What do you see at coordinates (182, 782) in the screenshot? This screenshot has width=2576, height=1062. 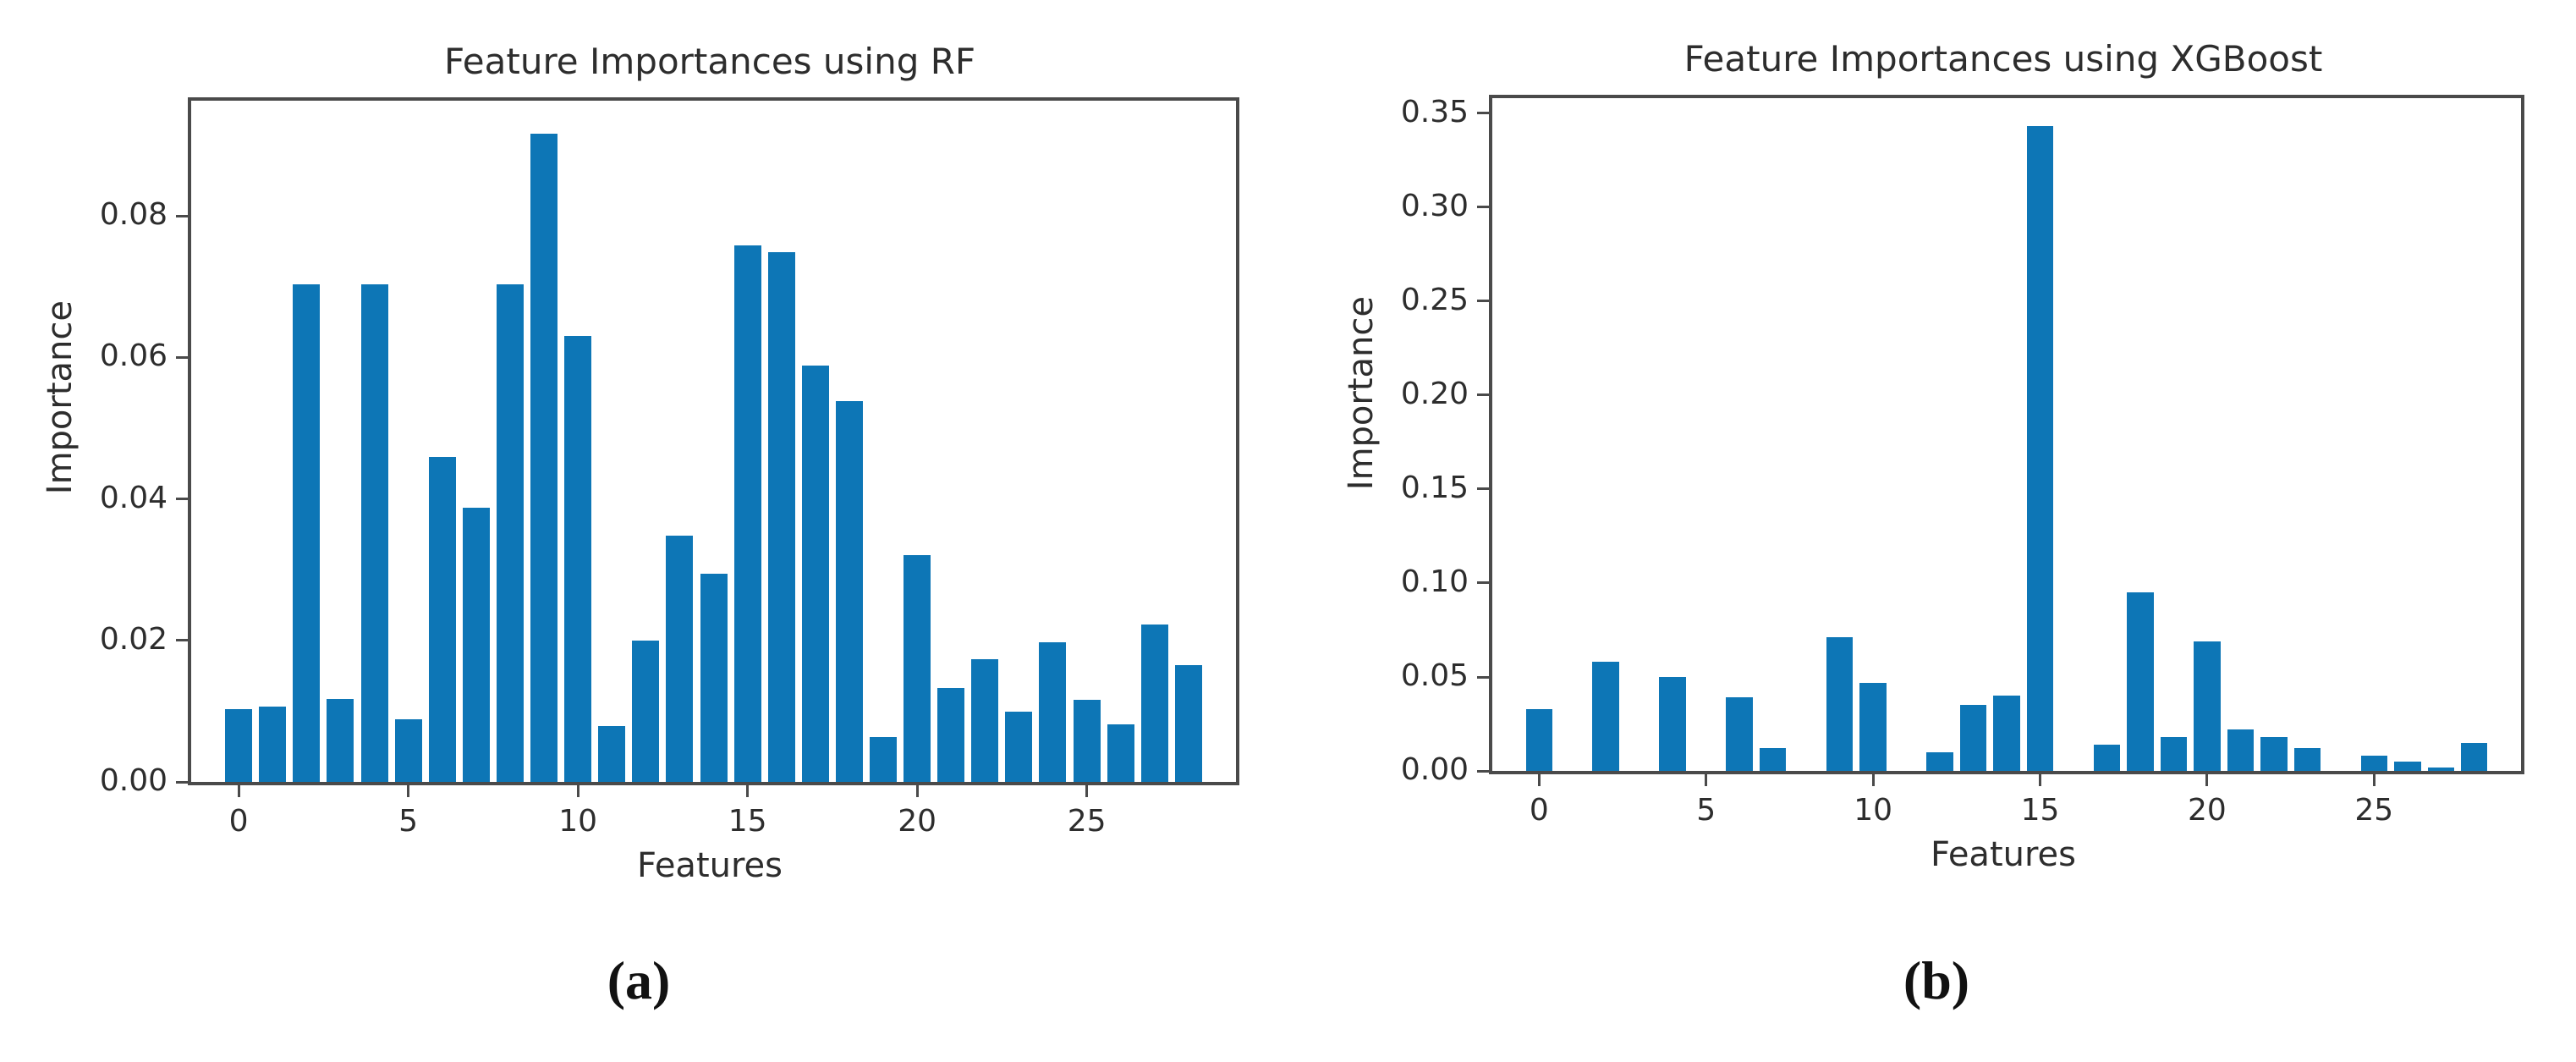 I see `y-tick-mark-0.00` at bounding box center [182, 782].